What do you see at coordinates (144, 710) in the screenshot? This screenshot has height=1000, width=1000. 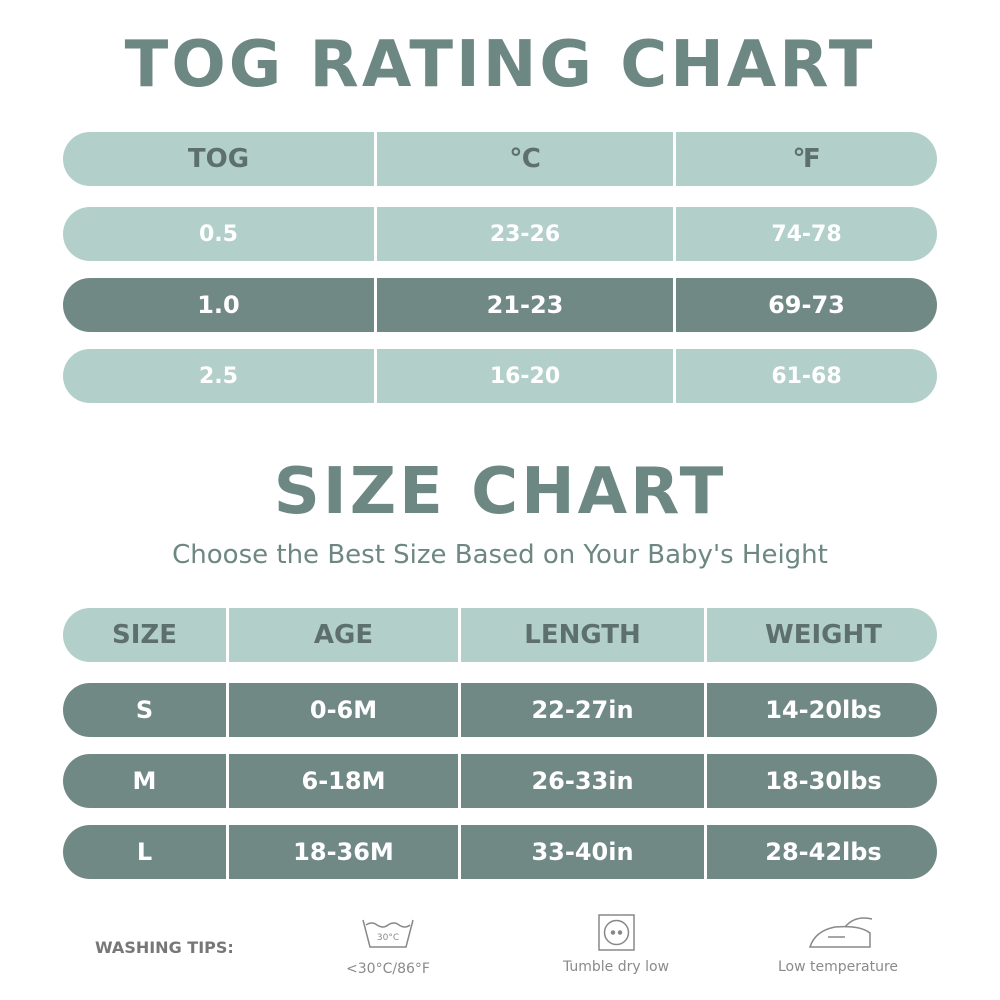 I see `table-cell: S` at bounding box center [144, 710].